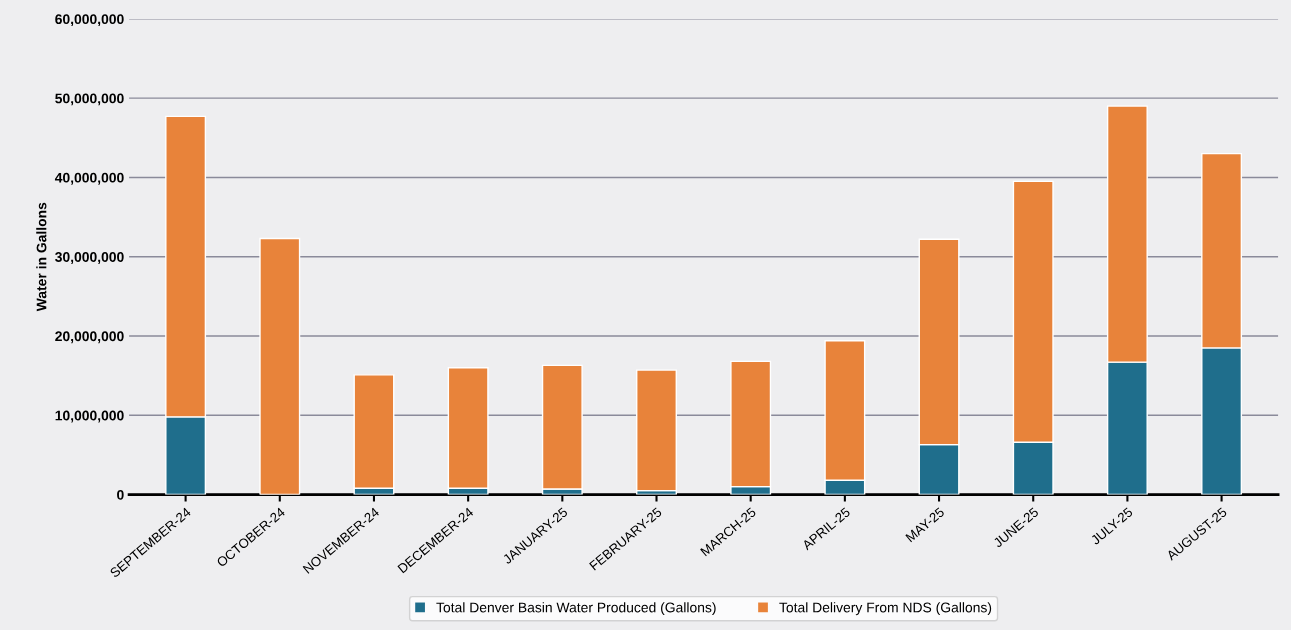 This screenshot has height=630, width=1291. What do you see at coordinates (576, 609) in the screenshot?
I see `legend-label: Total Denver Basin Water Produced (Gallons)` at bounding box center [576, 609].